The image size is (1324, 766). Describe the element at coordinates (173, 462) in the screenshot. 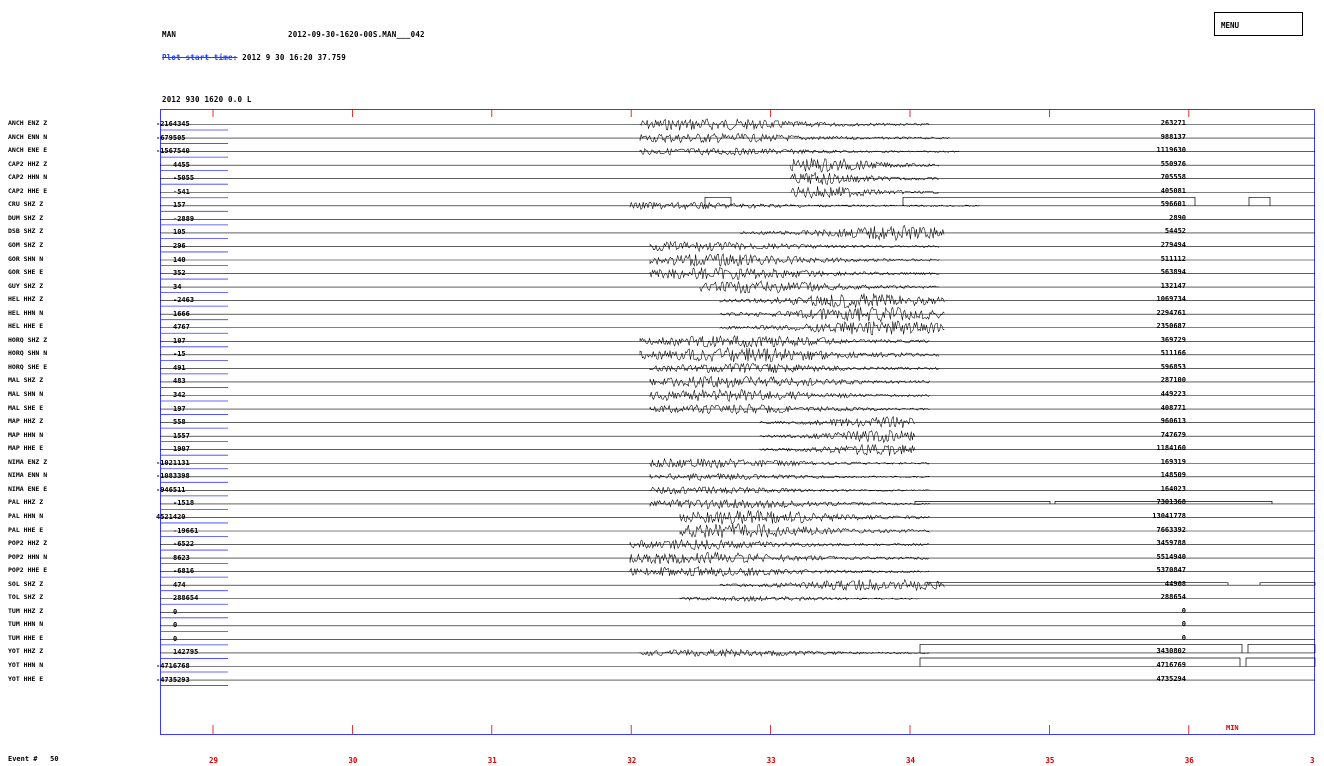

I see `left-amplitude: -1021131` at that location.